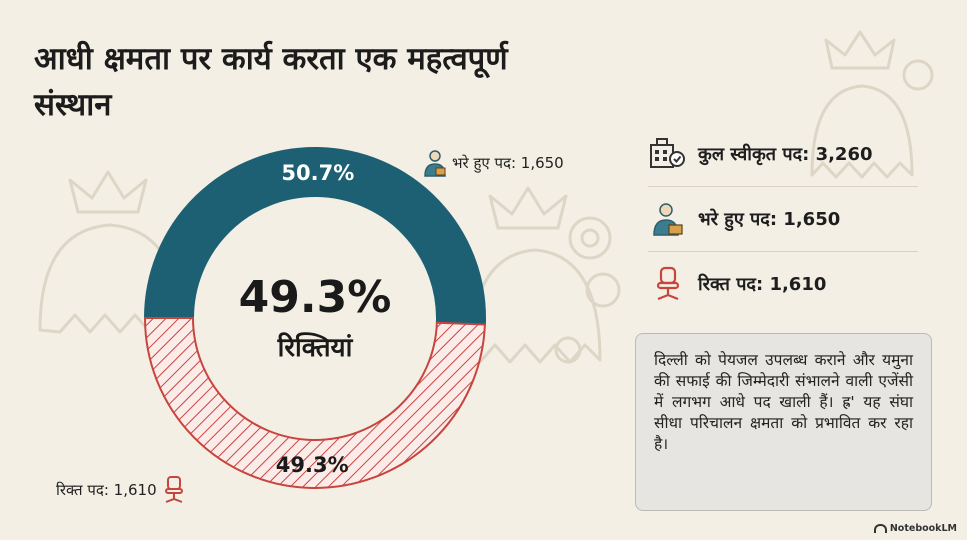 The width and height of the screenshot is (967, 540). I want to click on stat-filled: भरे हुए पद: 1,650, so click(783, 219).